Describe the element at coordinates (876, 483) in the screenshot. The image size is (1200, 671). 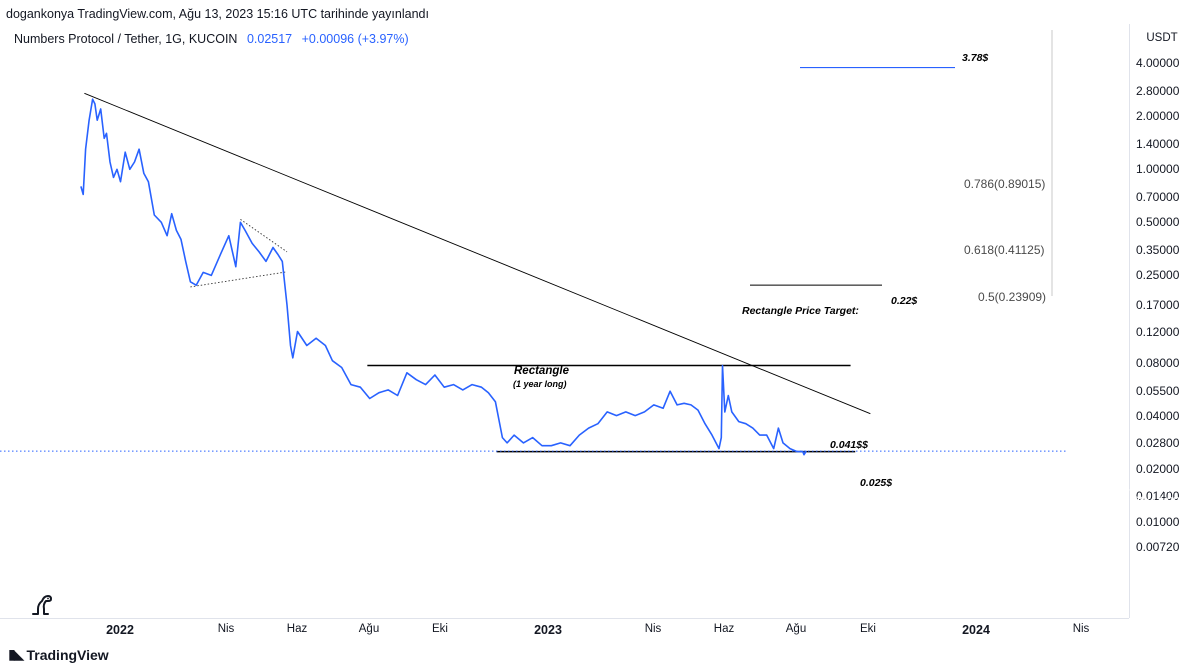
I see `level-0025-label: 0.025$` at that location.